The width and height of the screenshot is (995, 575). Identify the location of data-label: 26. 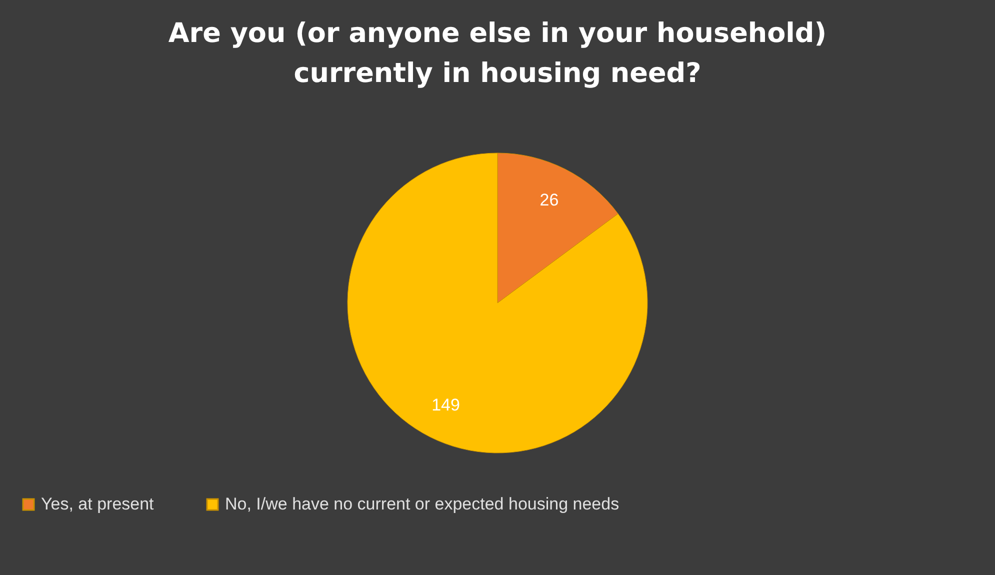
(549, 200).